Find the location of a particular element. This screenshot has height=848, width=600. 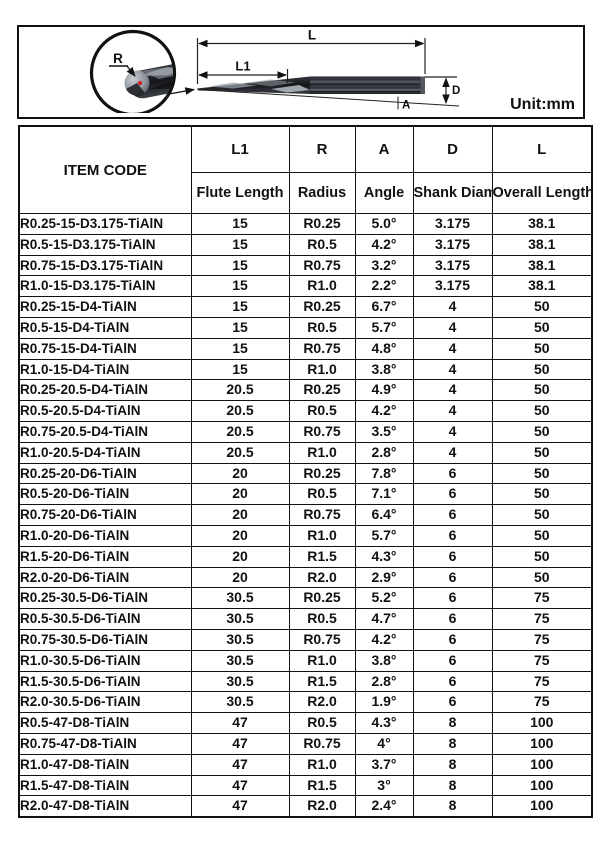

table-row: R0.25-30.5-D6-TiAlN 30.5 R0.25 5.2° 6 75 is located at coordinates (305, 598).